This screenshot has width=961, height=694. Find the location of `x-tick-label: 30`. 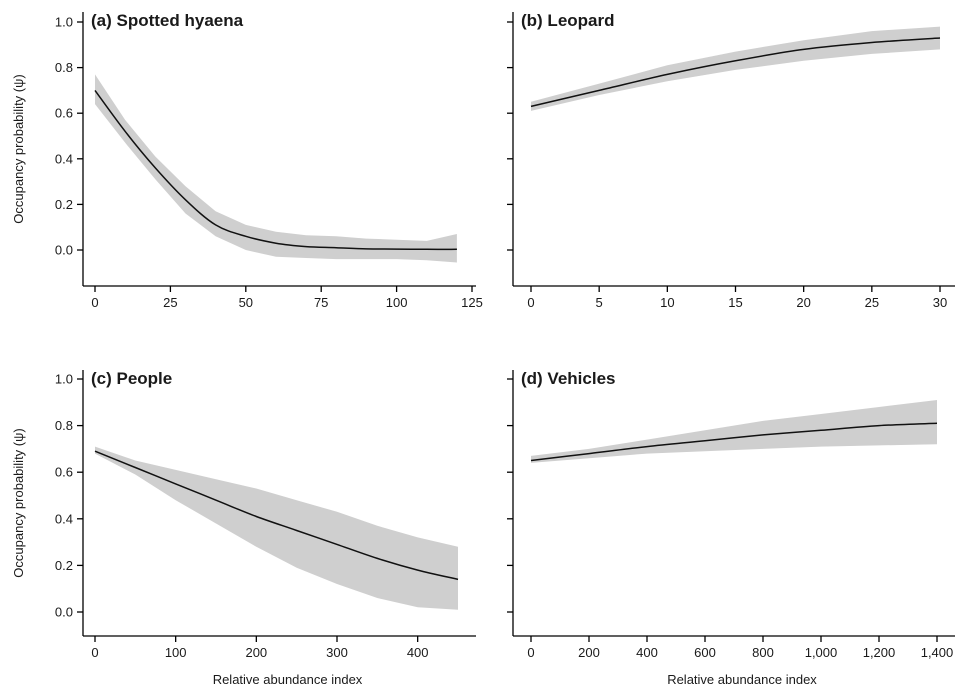

x-tick-label: 30 is located at coordinates (940, 302).